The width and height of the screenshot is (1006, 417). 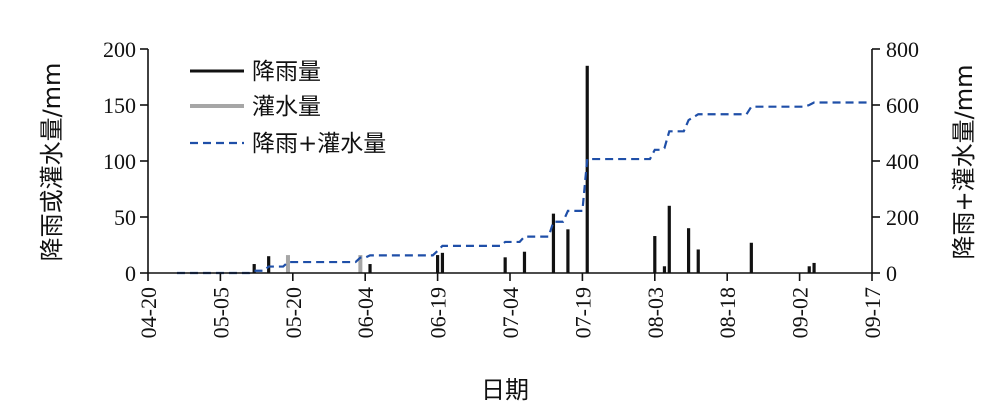 I want to click on y-left-tick-label: 0, so click(x=130, y=273).